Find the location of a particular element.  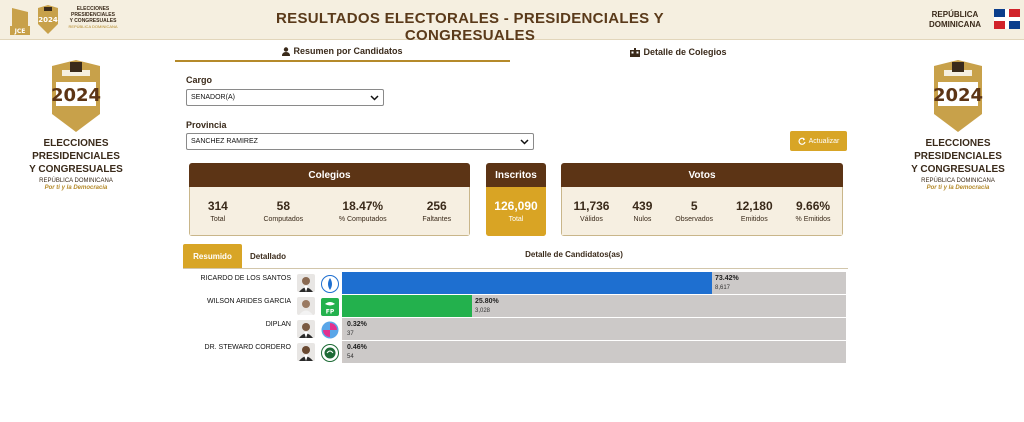

election-2024-emblem: 2024 is located at coordinates (958, 96).